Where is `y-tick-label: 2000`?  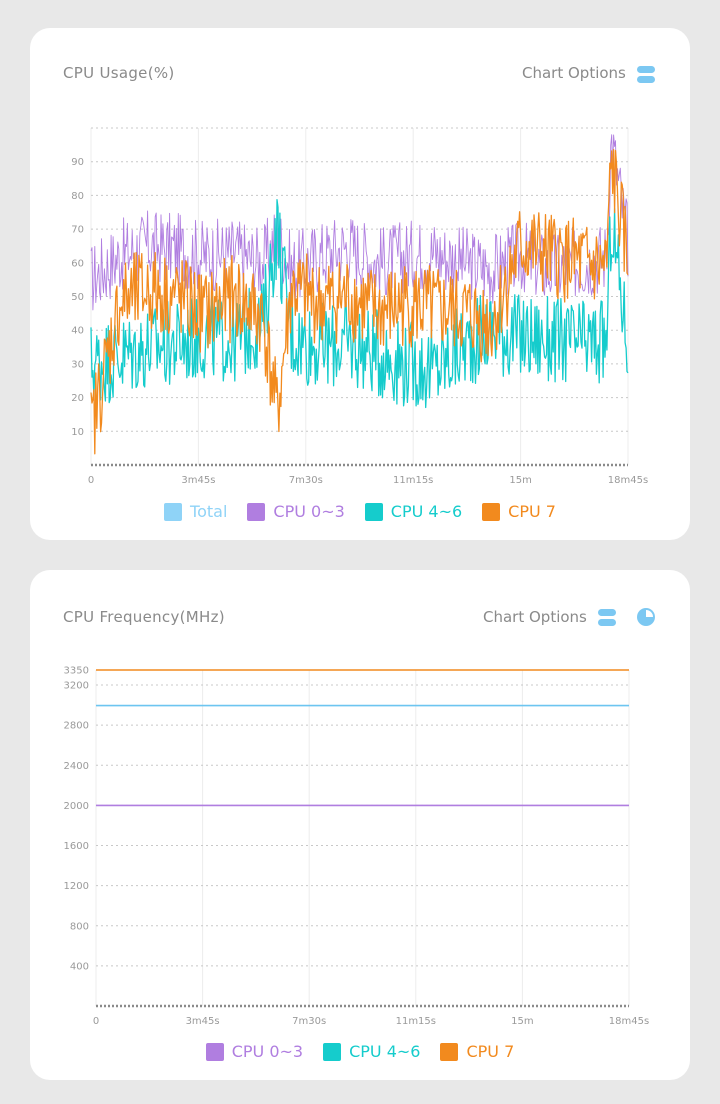 y-tick-label: 2000 is located at coordinates (76, 806).